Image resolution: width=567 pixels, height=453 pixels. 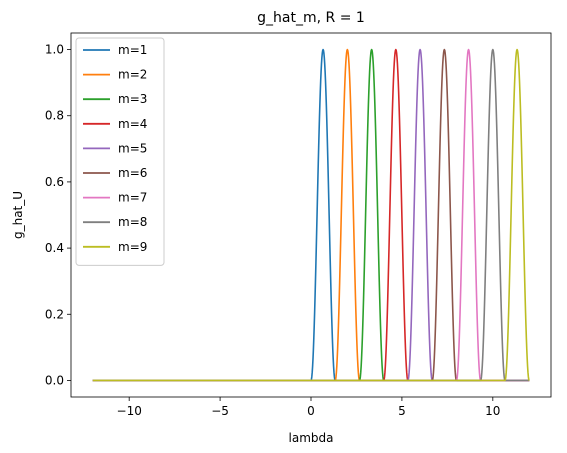 I want to click on x-tick-label: 5, so click(x=402, y=411).